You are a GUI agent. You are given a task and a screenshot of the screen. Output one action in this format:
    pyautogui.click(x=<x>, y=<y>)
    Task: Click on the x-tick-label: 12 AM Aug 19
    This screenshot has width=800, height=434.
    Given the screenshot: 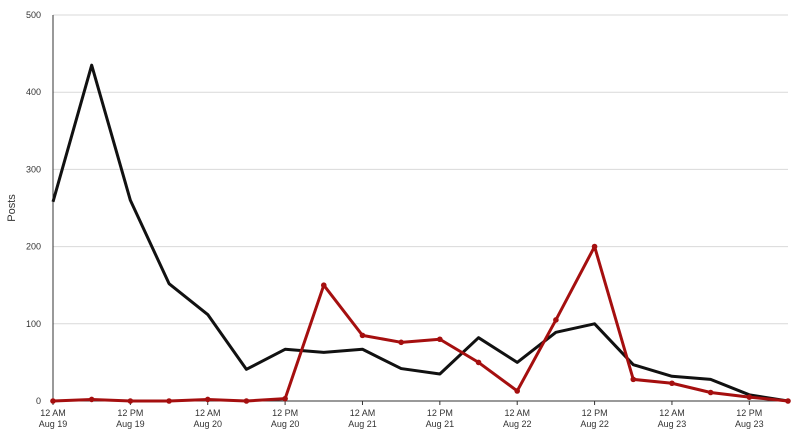 What is the action you would take?
    pyautogui.click(x=53, y=418)
    